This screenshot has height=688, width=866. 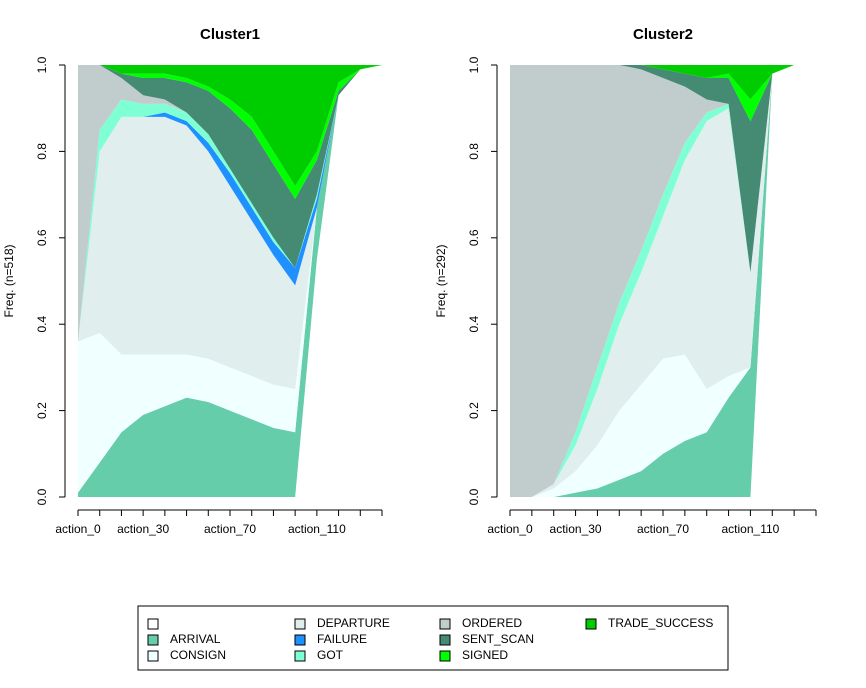 I want to click on legend-box, so click(x=433, y=638).